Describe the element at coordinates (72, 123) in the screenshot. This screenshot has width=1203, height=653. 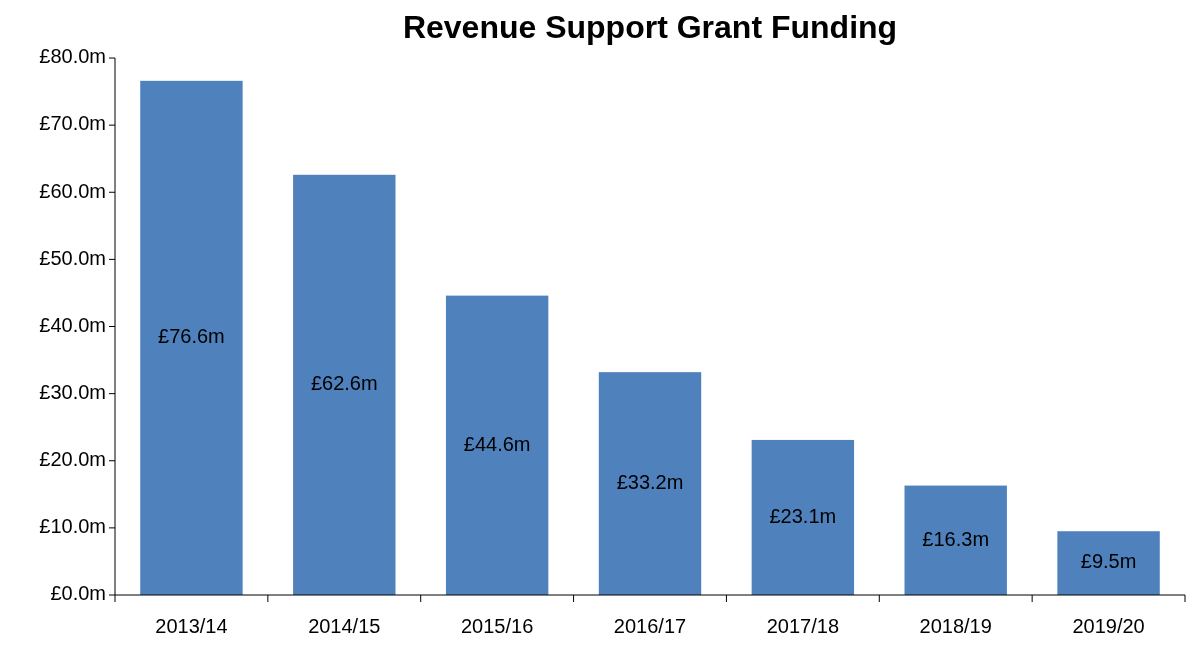
I see `y-tick-label: £70.0m` at that location.